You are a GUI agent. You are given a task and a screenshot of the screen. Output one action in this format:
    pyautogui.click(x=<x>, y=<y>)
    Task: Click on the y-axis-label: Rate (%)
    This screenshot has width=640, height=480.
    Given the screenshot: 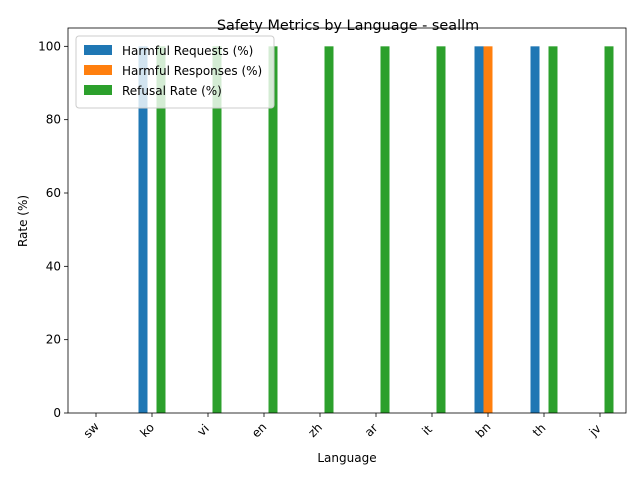 What is the action you would take?
    pyautogui.click(x=23, y=221)
    